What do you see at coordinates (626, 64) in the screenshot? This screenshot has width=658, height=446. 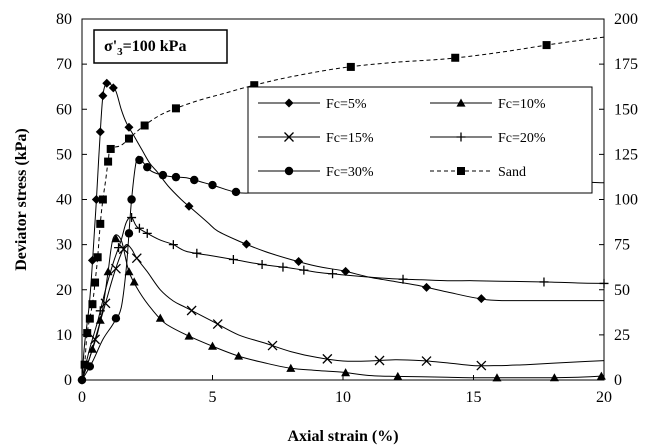 I see `y2-tick-label: 175` at bounding box center [626, 64].